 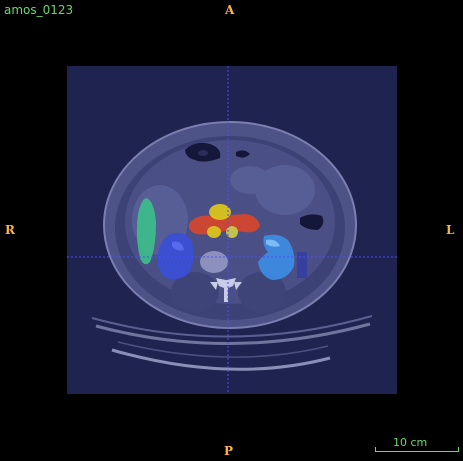 I want to click on scale-bar: 10 cm, so click(x=417, y=446).